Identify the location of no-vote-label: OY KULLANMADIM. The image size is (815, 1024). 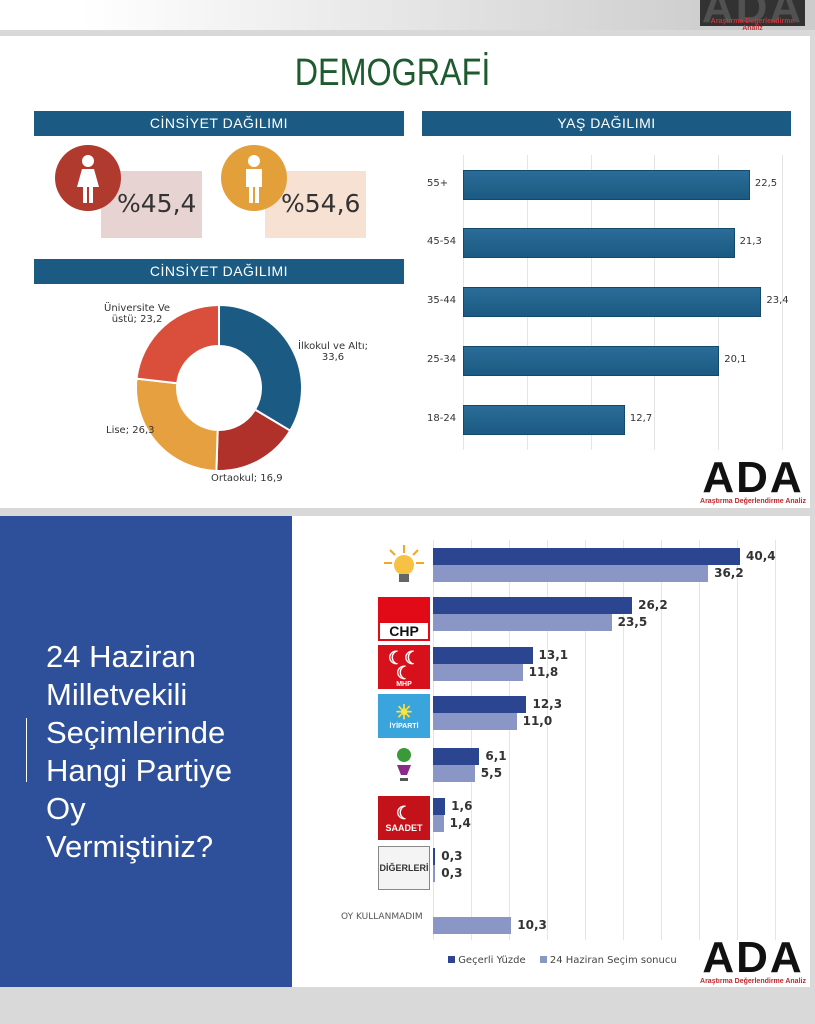
(382, 917).